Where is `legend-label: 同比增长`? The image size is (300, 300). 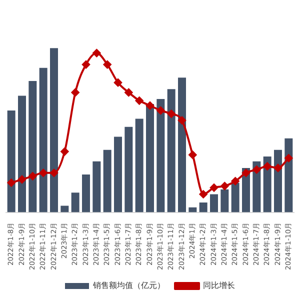
legend-label: 同比增长 is located at coordinates (219, 285).